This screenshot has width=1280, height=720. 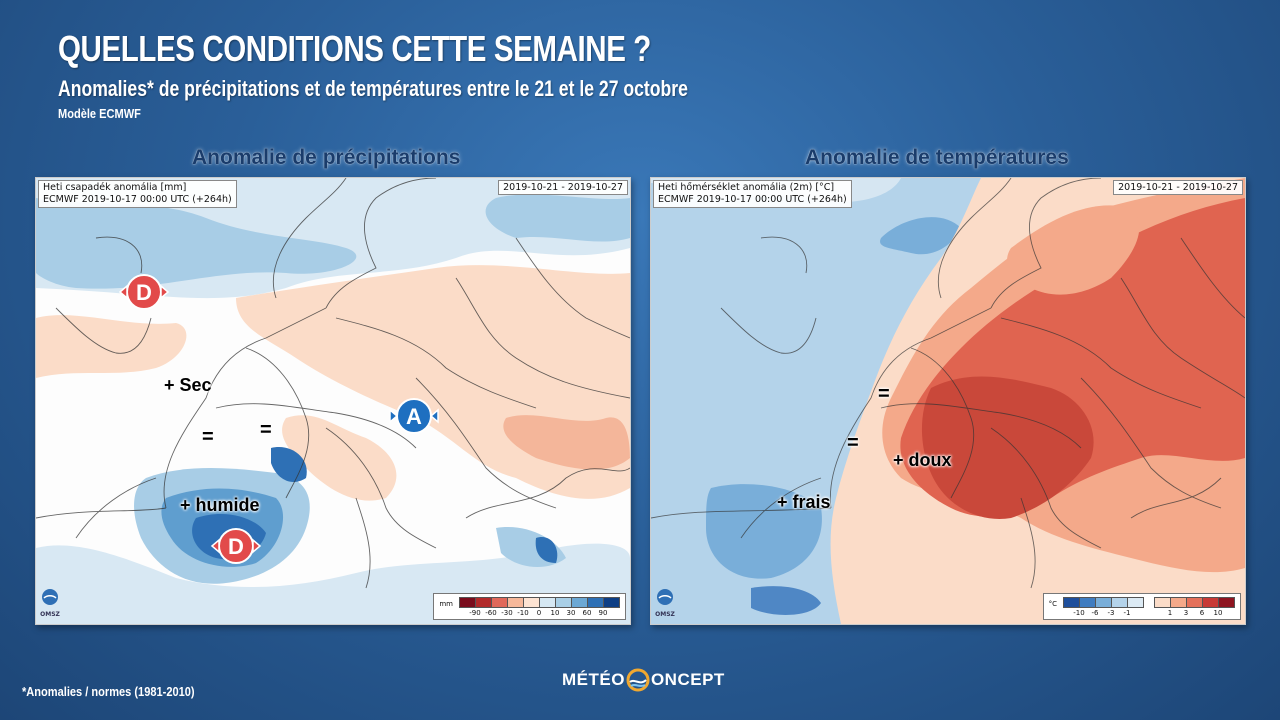 What do you see at coordinates (1186, 613) in the screenshot?
I see `temp-legend-warm-label: 3` at bounding box center [1186, 613].